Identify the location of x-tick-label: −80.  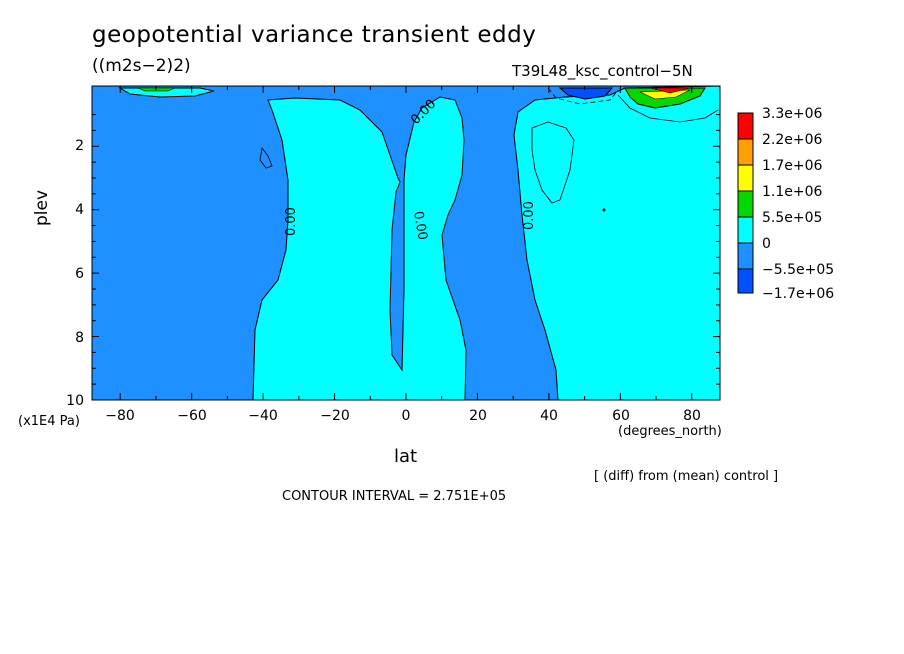
(120, 416).